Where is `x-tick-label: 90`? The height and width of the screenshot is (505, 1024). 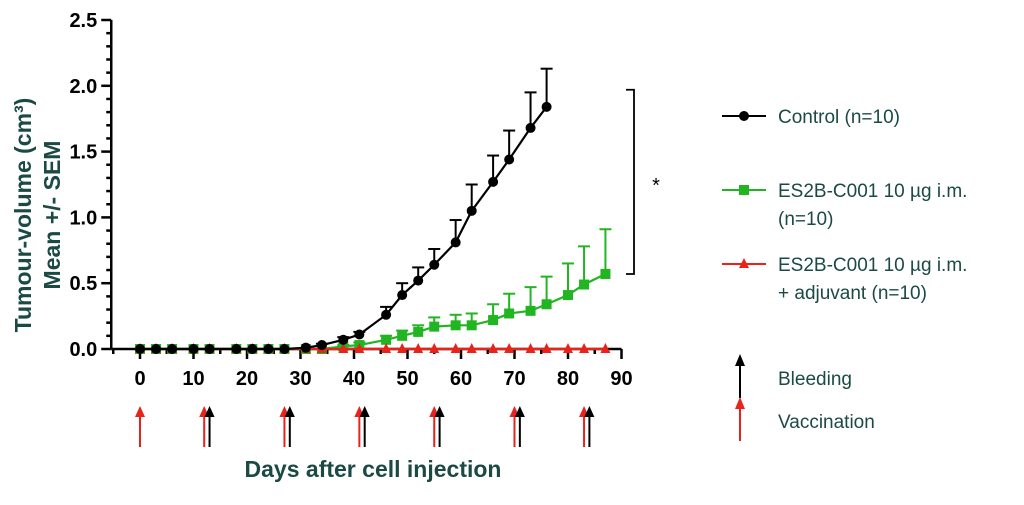 x-tick-label: 90 is located at coordinates (621, 379).